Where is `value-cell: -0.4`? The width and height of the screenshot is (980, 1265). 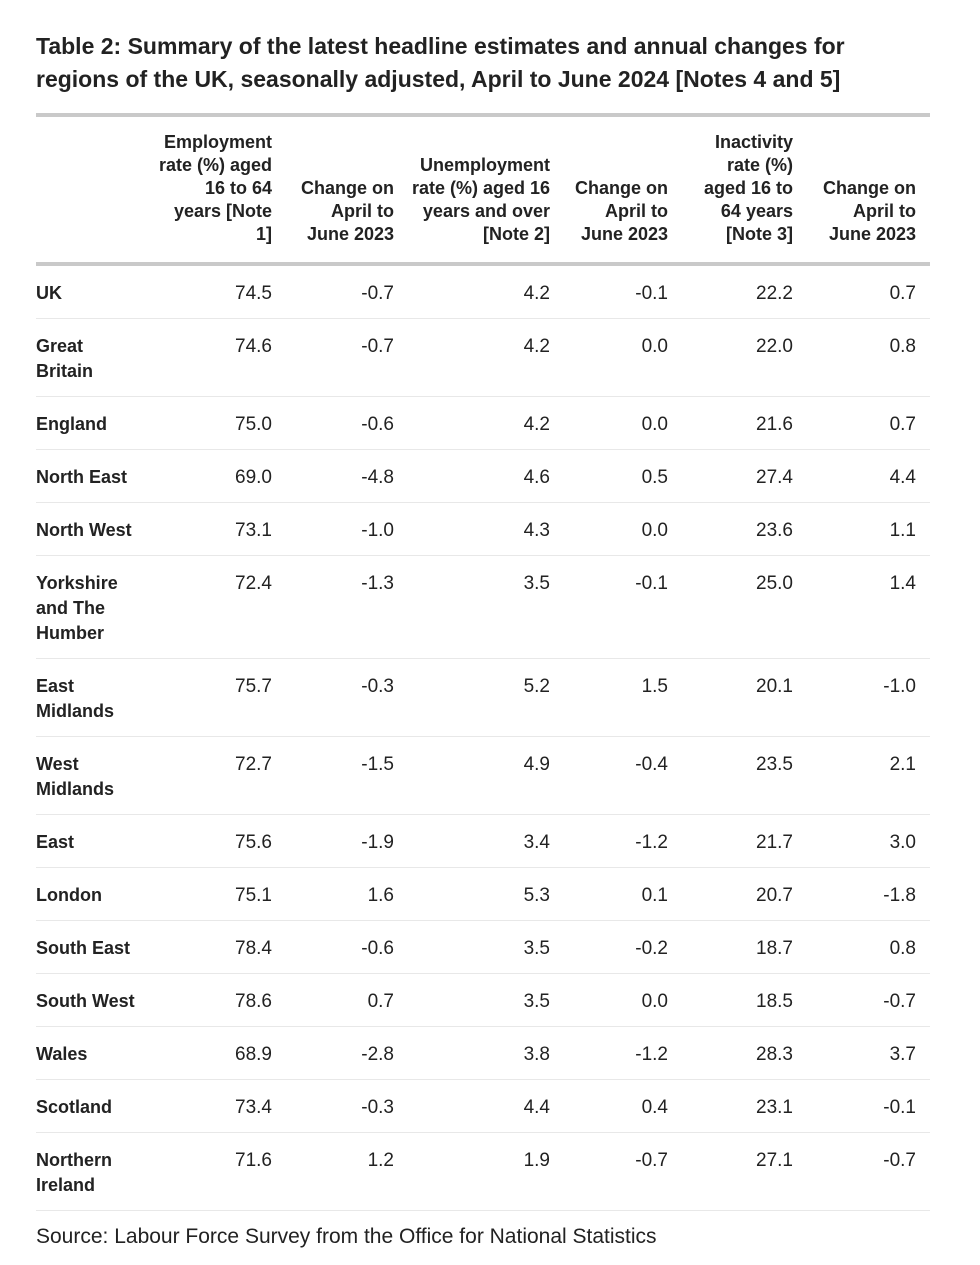 value-cell: -0.4 is located at coordinates (623, 775).